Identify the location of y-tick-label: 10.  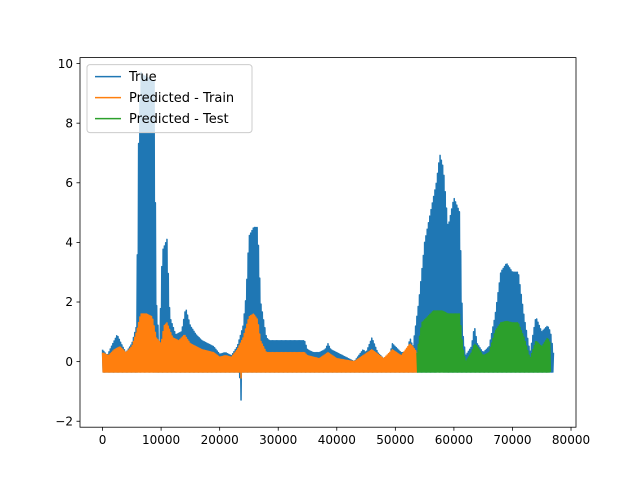
(65, 64).